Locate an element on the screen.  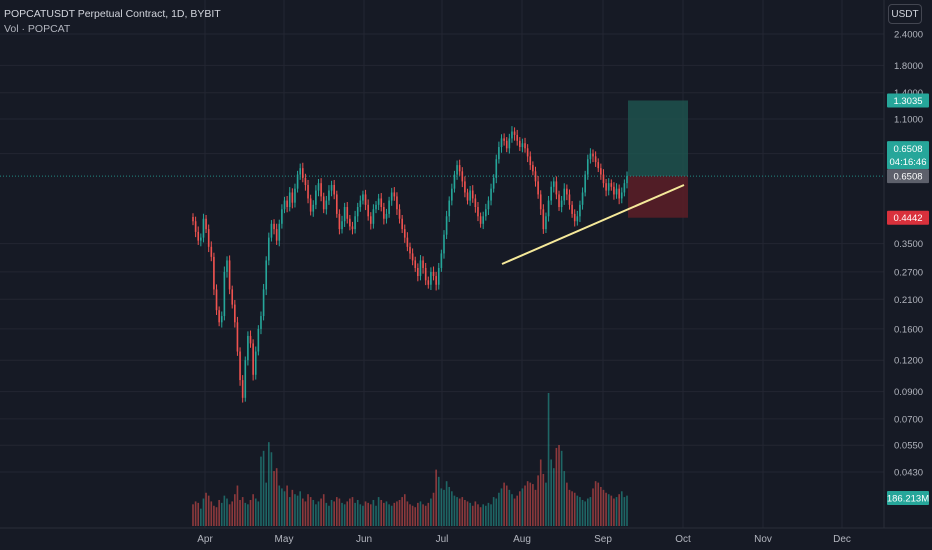
currency-button: USDT is located at coordinates (905, 14).